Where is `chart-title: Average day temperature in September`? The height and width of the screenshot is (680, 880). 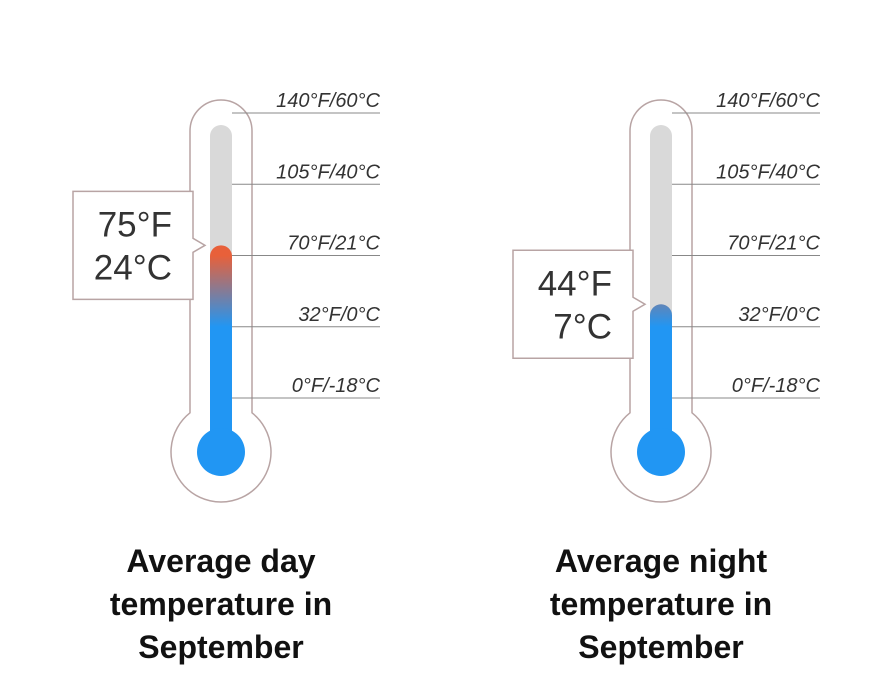
chart-title: Average day temperature in September is located at coordinates (221, 604).